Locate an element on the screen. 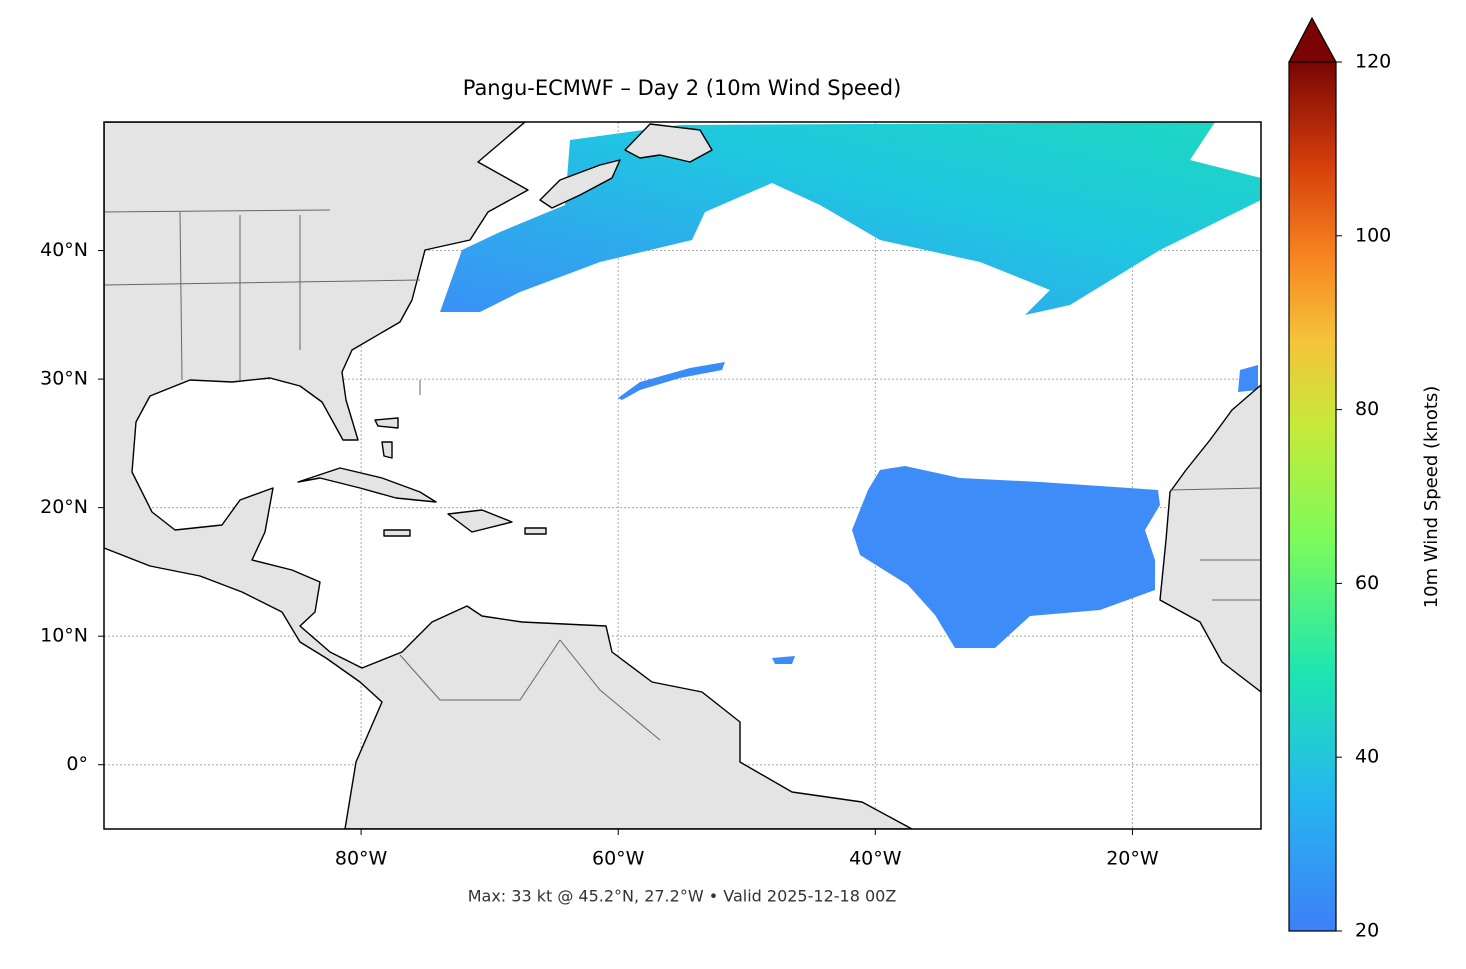 The image size is (1466, 969). colorbar-tick-label: 40 is located at coordinates (1367, 757).